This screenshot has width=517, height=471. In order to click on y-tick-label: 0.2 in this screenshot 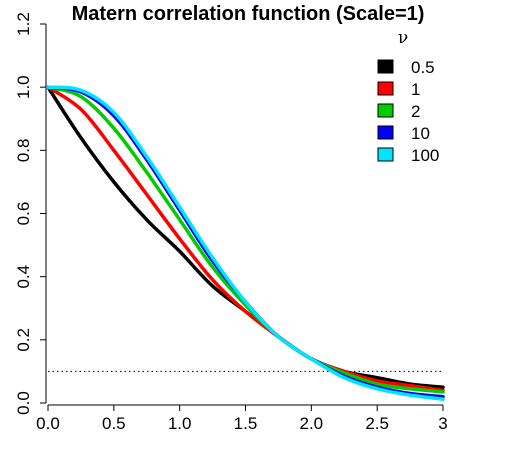, I will do `click(23, 340)`.